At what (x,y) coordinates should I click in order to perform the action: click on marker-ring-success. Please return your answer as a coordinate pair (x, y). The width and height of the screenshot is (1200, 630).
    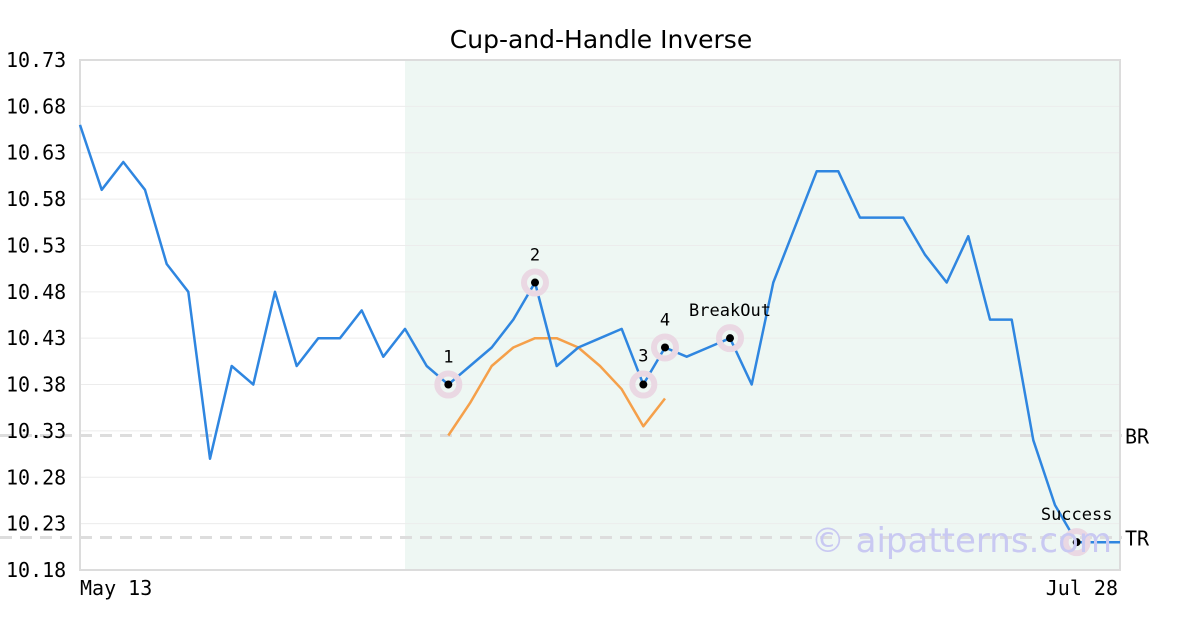
    Looking at the image, I should click on (1076, 542).